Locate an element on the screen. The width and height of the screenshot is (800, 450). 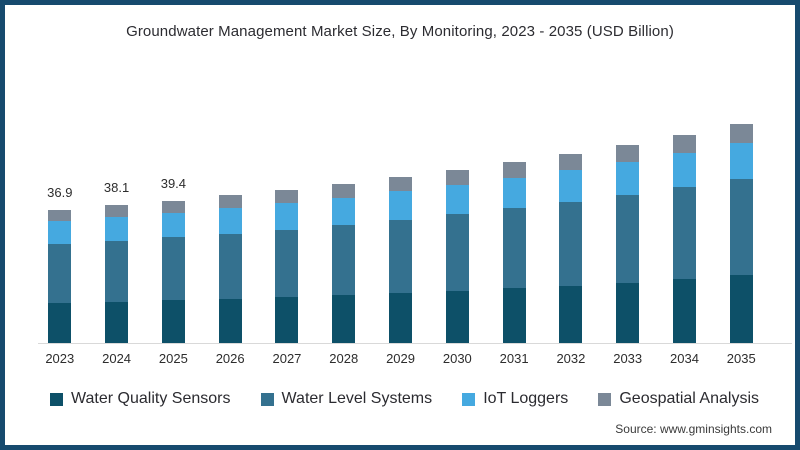
bar-2032 is located at coordinates (571, 248).